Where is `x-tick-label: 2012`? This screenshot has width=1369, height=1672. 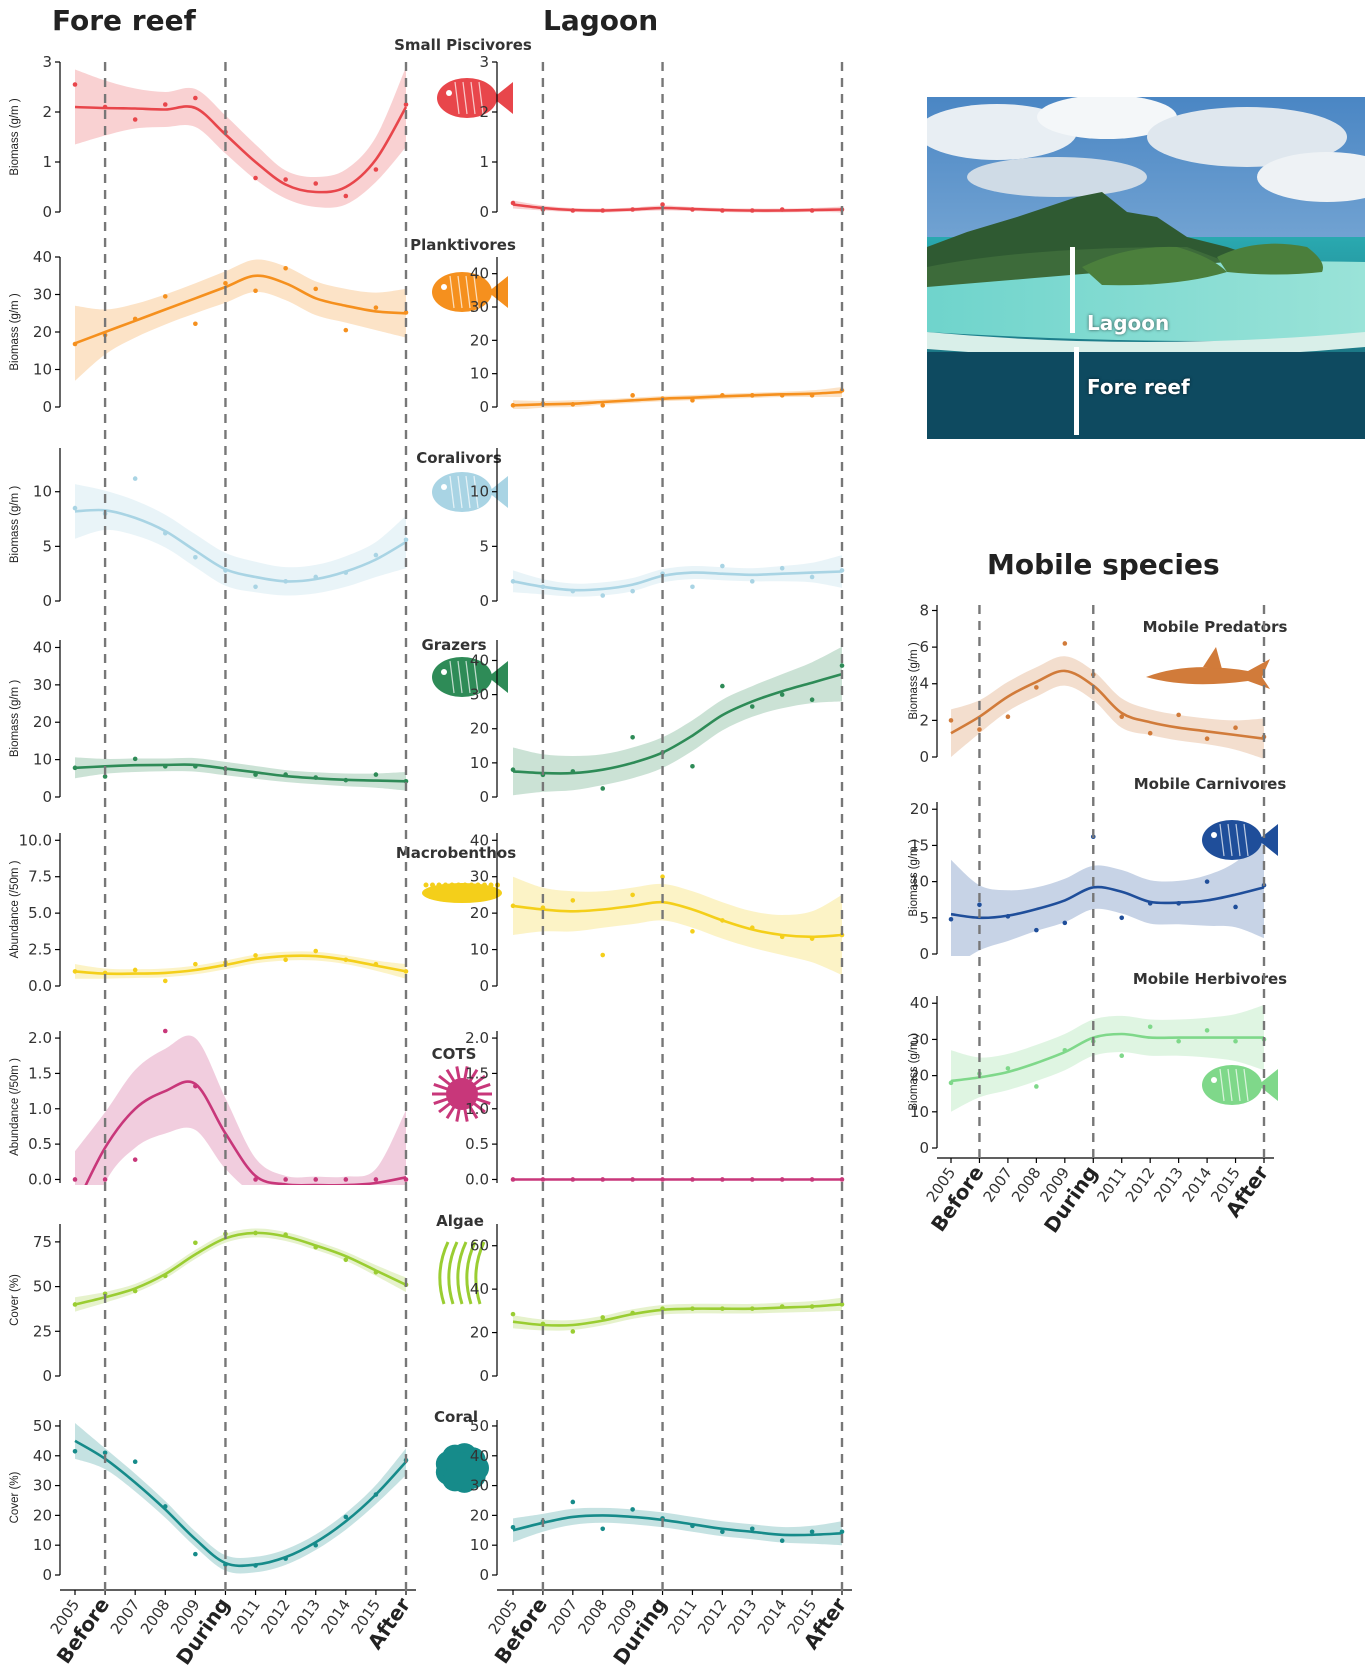
x-tick-label: 2012 is located at coordinates (712, 1617).